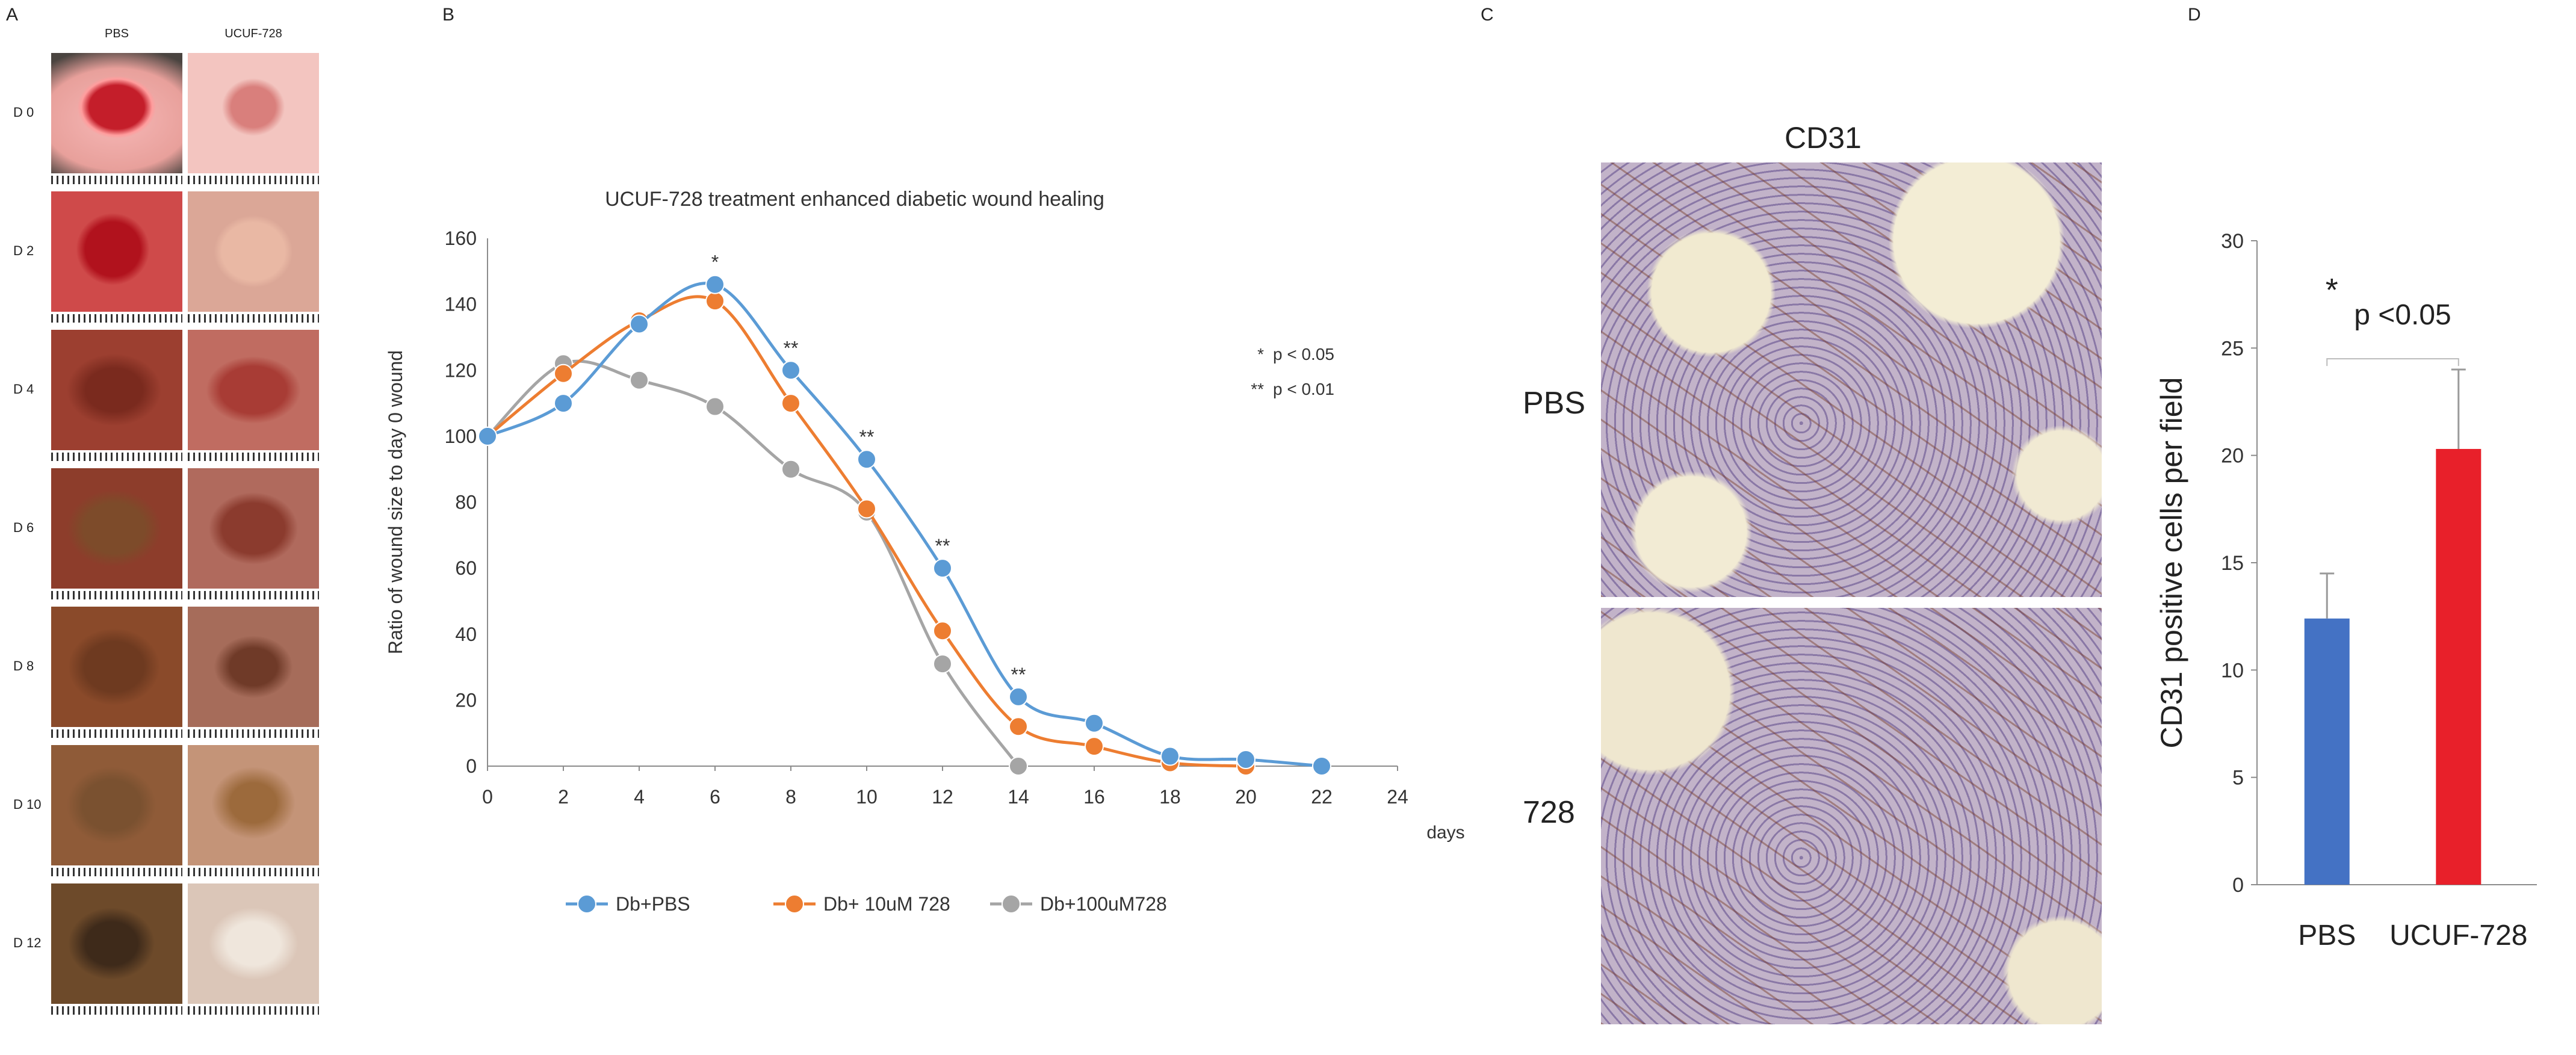  I want to click on column-label-ucuf-728: UCUF-728, so click(253, 33).